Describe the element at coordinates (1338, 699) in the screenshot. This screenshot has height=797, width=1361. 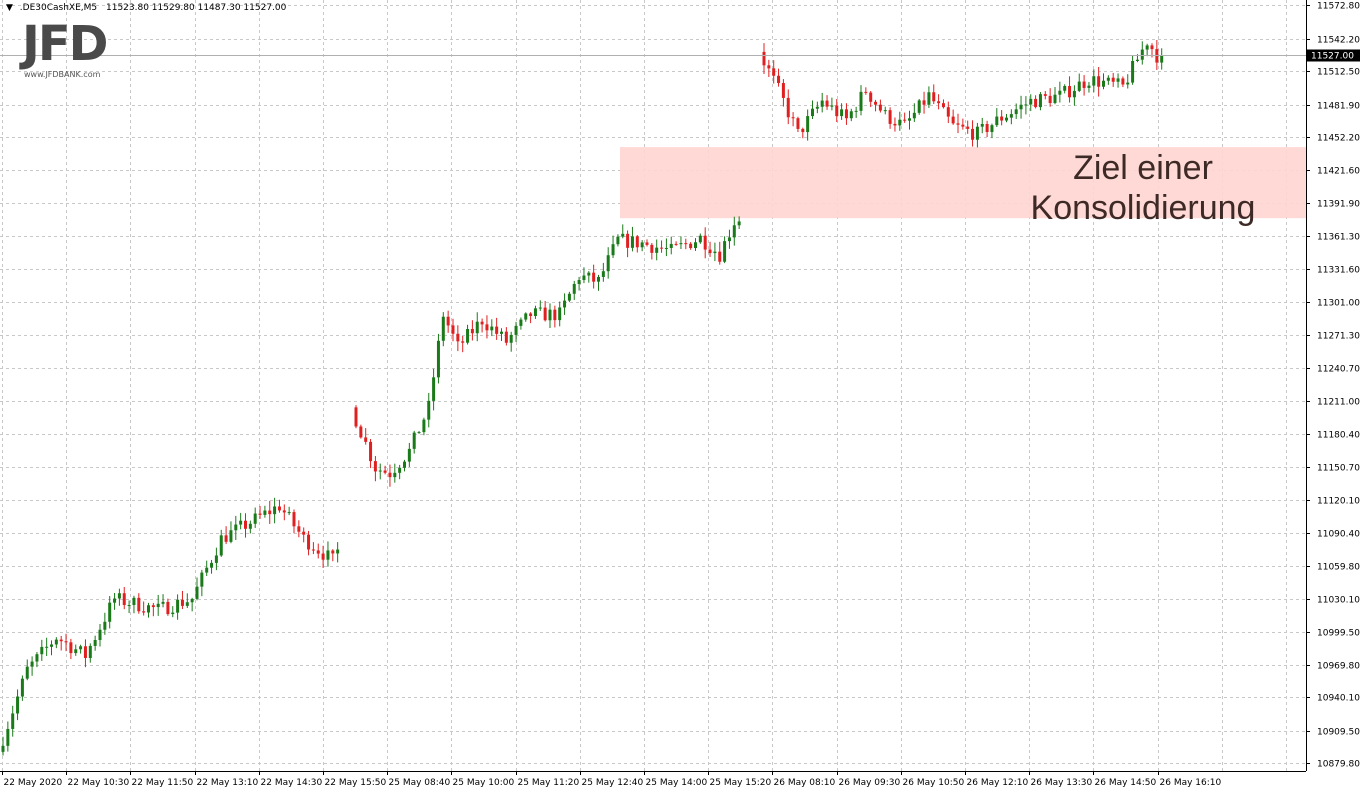
I see `y-tick-label: 10940.10` at that location.